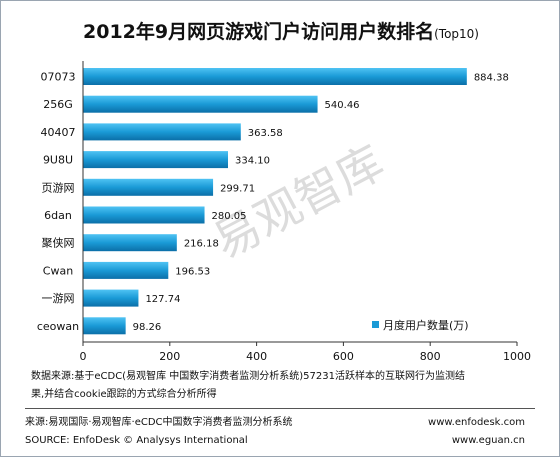 Image resolution: width=560 pixels, height=457 pixels. Describe the element at coordinates (83, 355) in the screenshot. I see `x-tick-label: 0` at that location.